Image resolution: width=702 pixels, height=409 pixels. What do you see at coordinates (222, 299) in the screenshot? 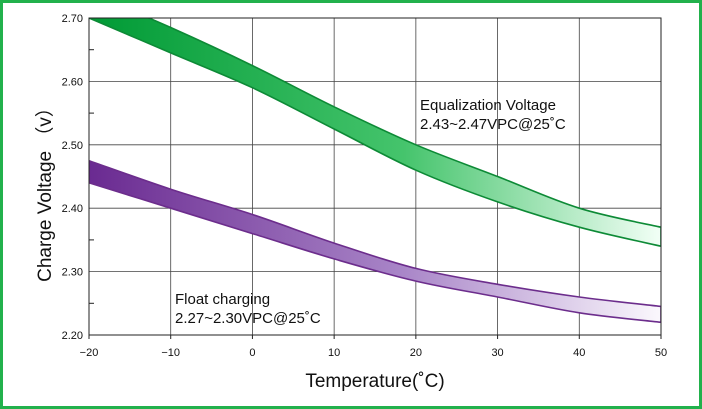
I see `annotation-float-line-1: Float charging` at bounding box center [222, 299].